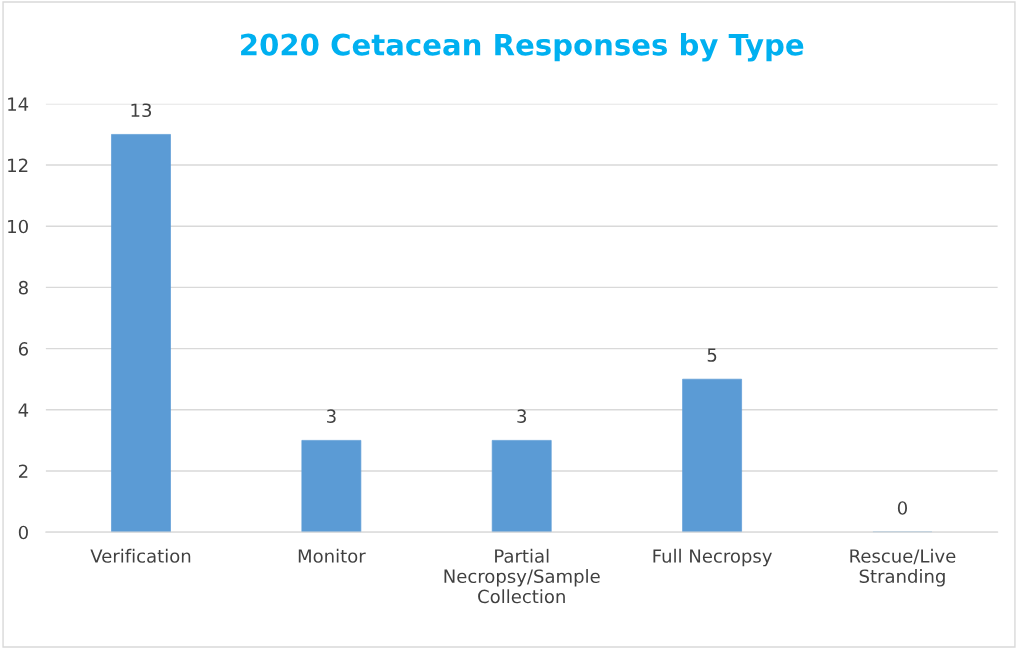 The width and height of the screenshot is (1018, 649). Describe the element at coordinates (23, 287) in the screenshot. I see `y-tick-label: 8` at that location.